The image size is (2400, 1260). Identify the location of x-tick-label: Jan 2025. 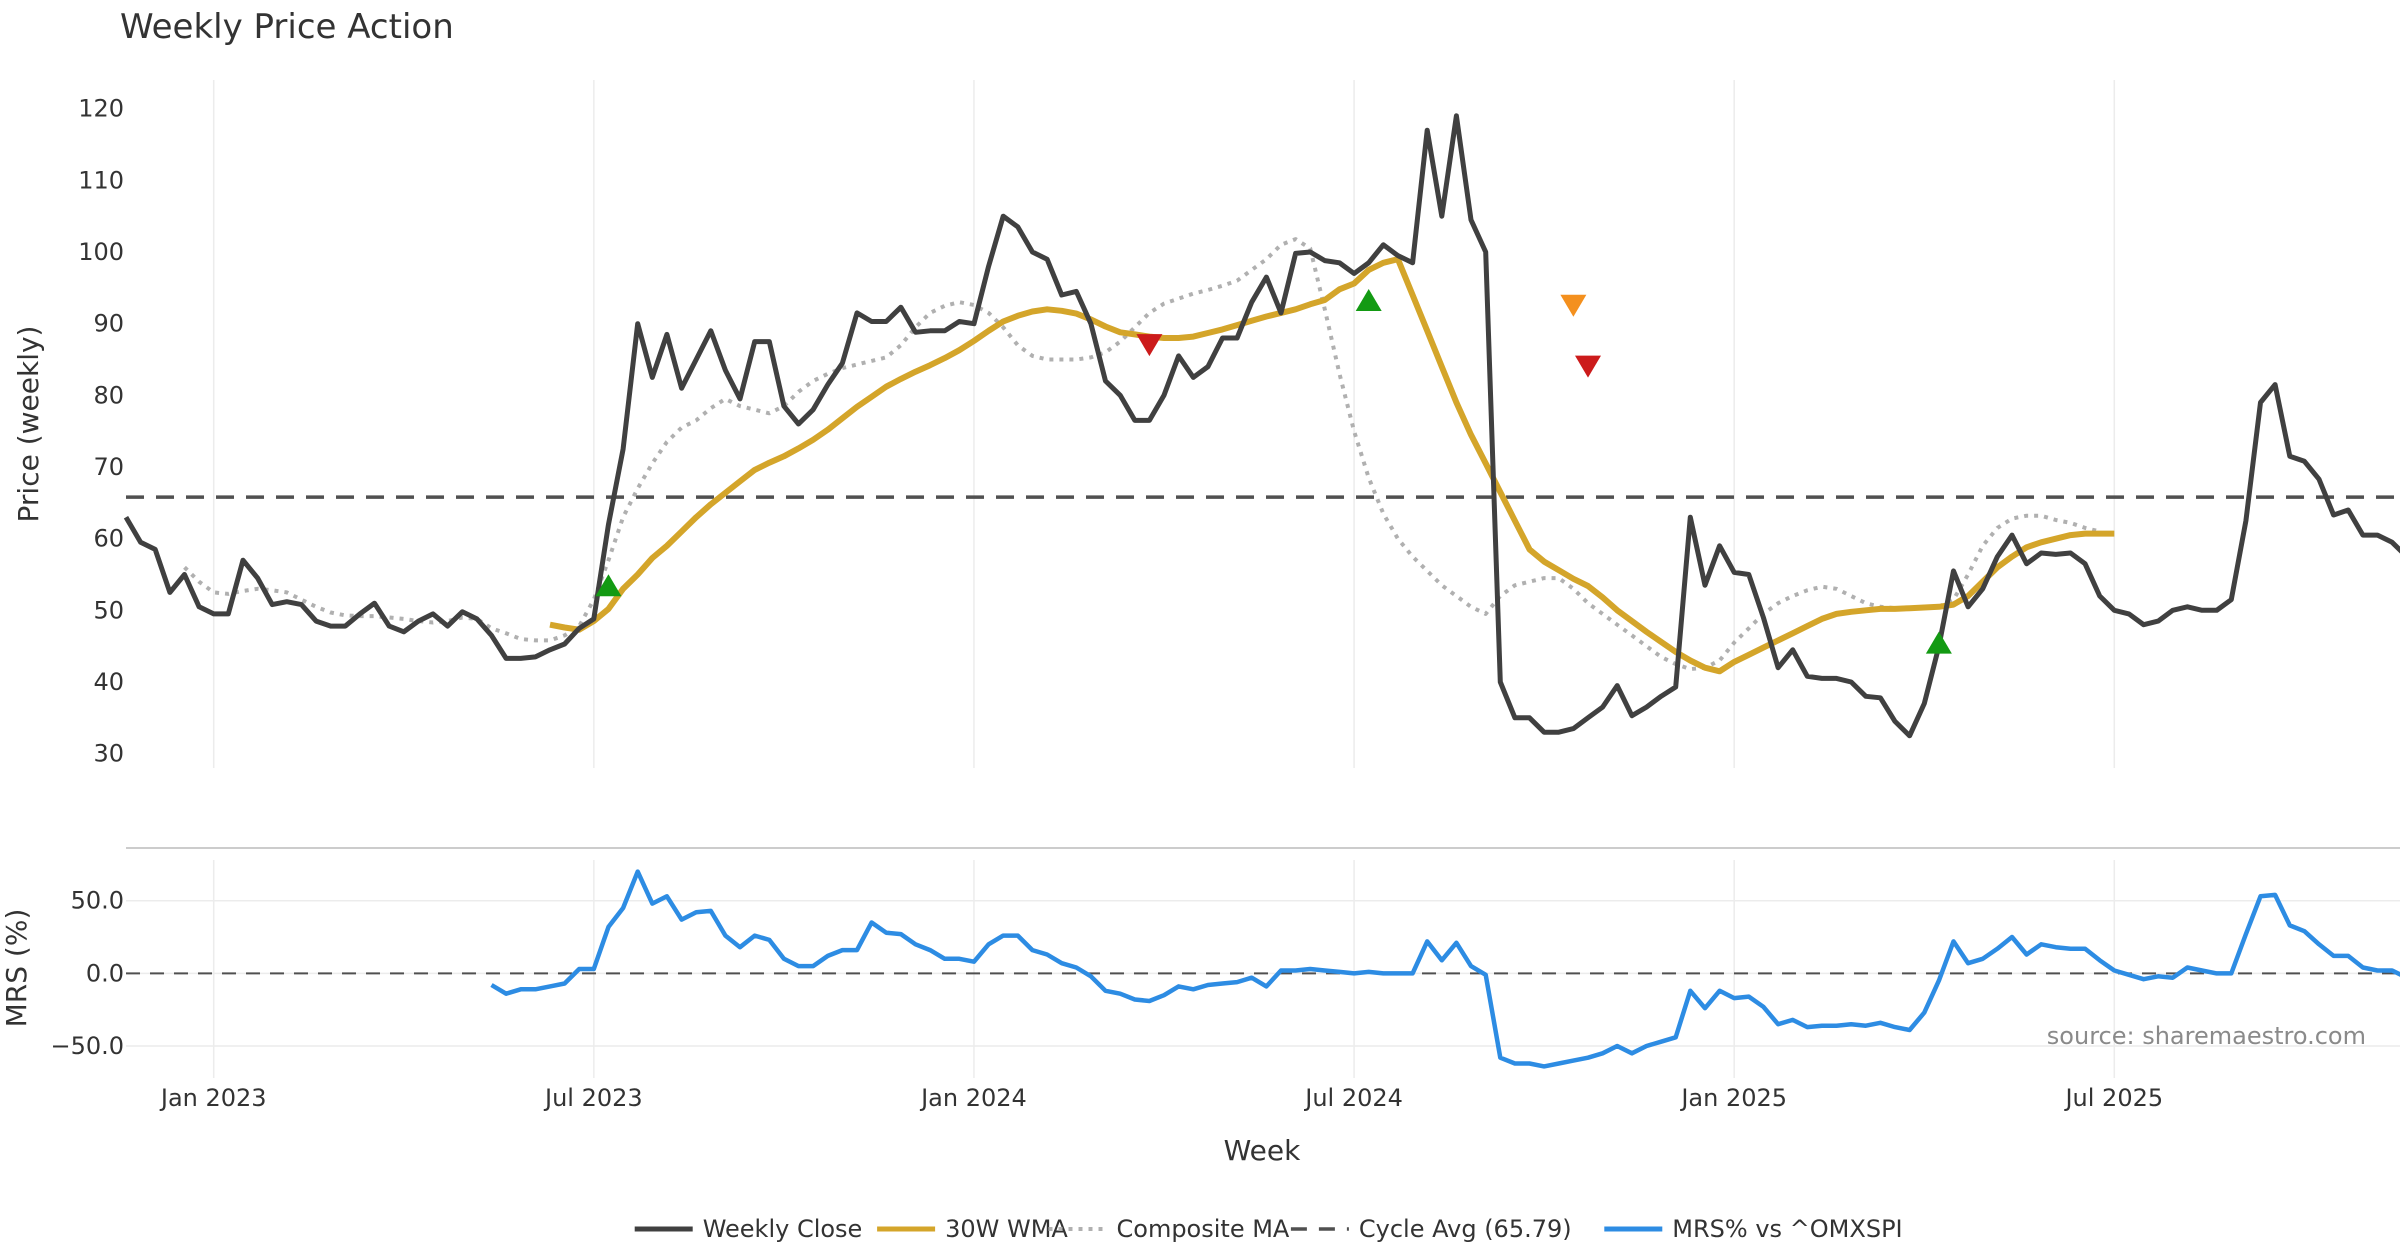
(1733, 1098).